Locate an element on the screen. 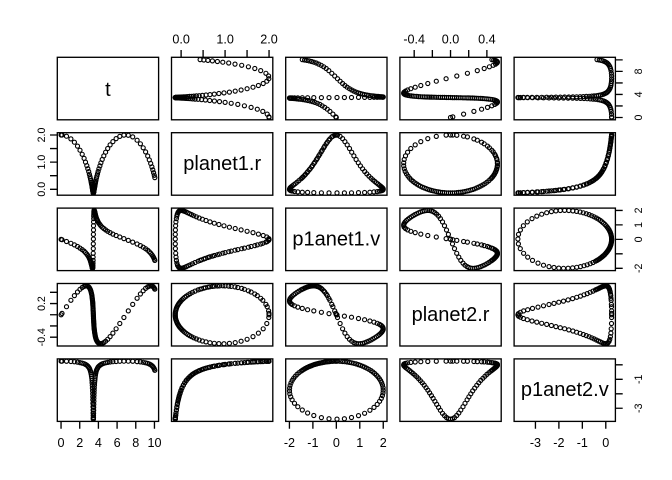 This screenshot has width=672, height=480. svg-text: 0.2 is located at coordinates (42, 303).